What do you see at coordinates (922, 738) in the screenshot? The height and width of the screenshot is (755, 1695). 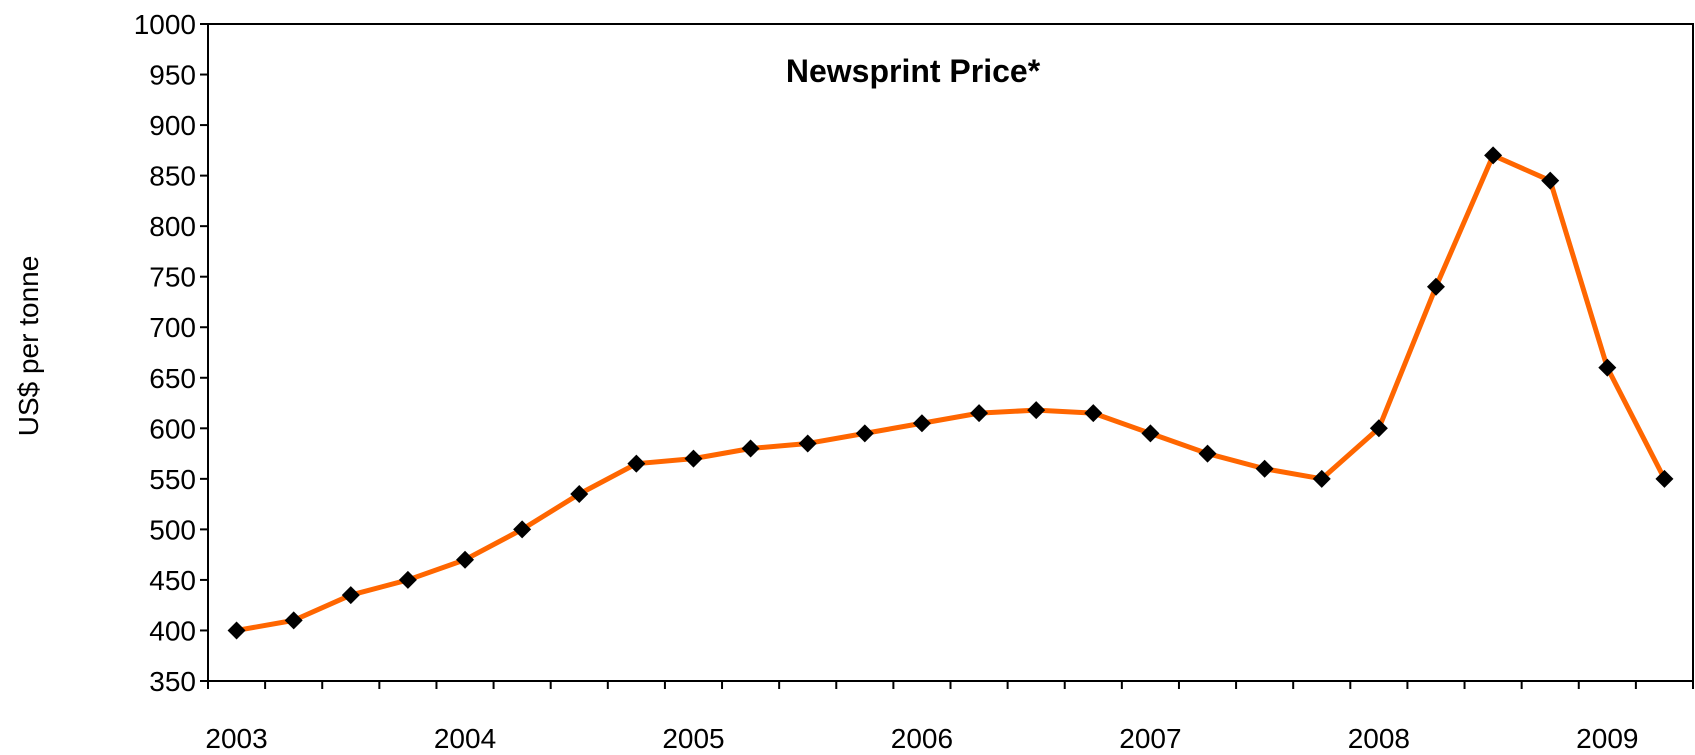 I see `x-tick-label: 2006` at bounding box center [922, 738].